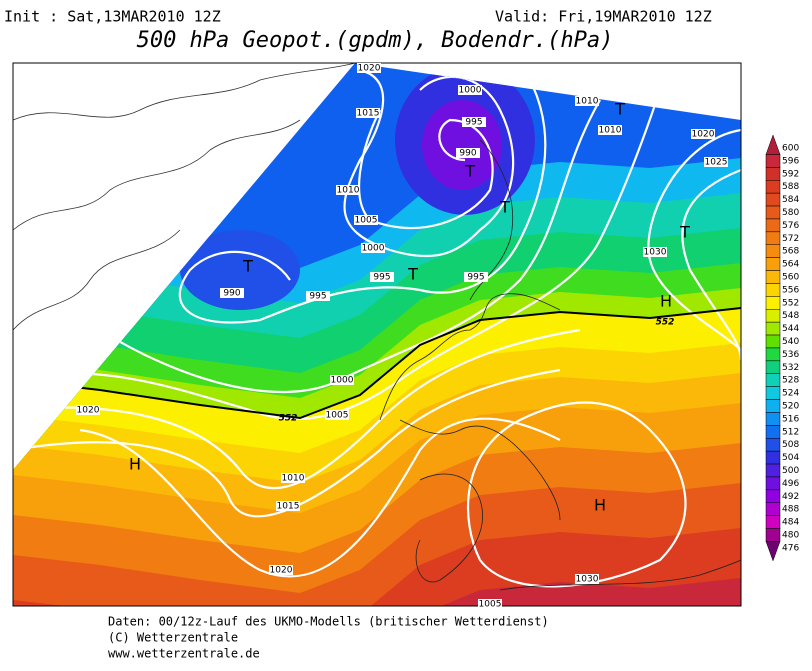 The width and height of the screenshot is (812, 671). I want to click on isobar-label: 1025, so click(716, 163).